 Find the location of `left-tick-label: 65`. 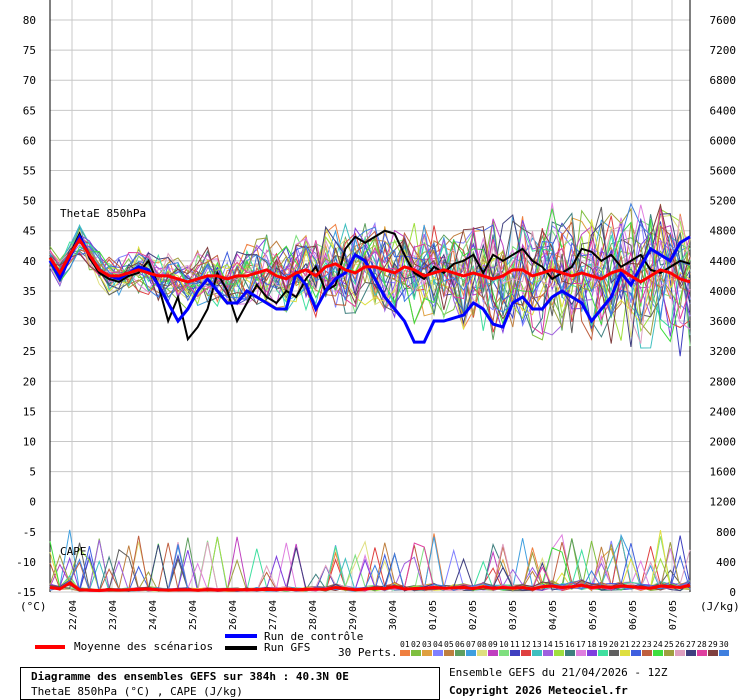

left-tick-label: 65 is located at coordinates (29, 110).